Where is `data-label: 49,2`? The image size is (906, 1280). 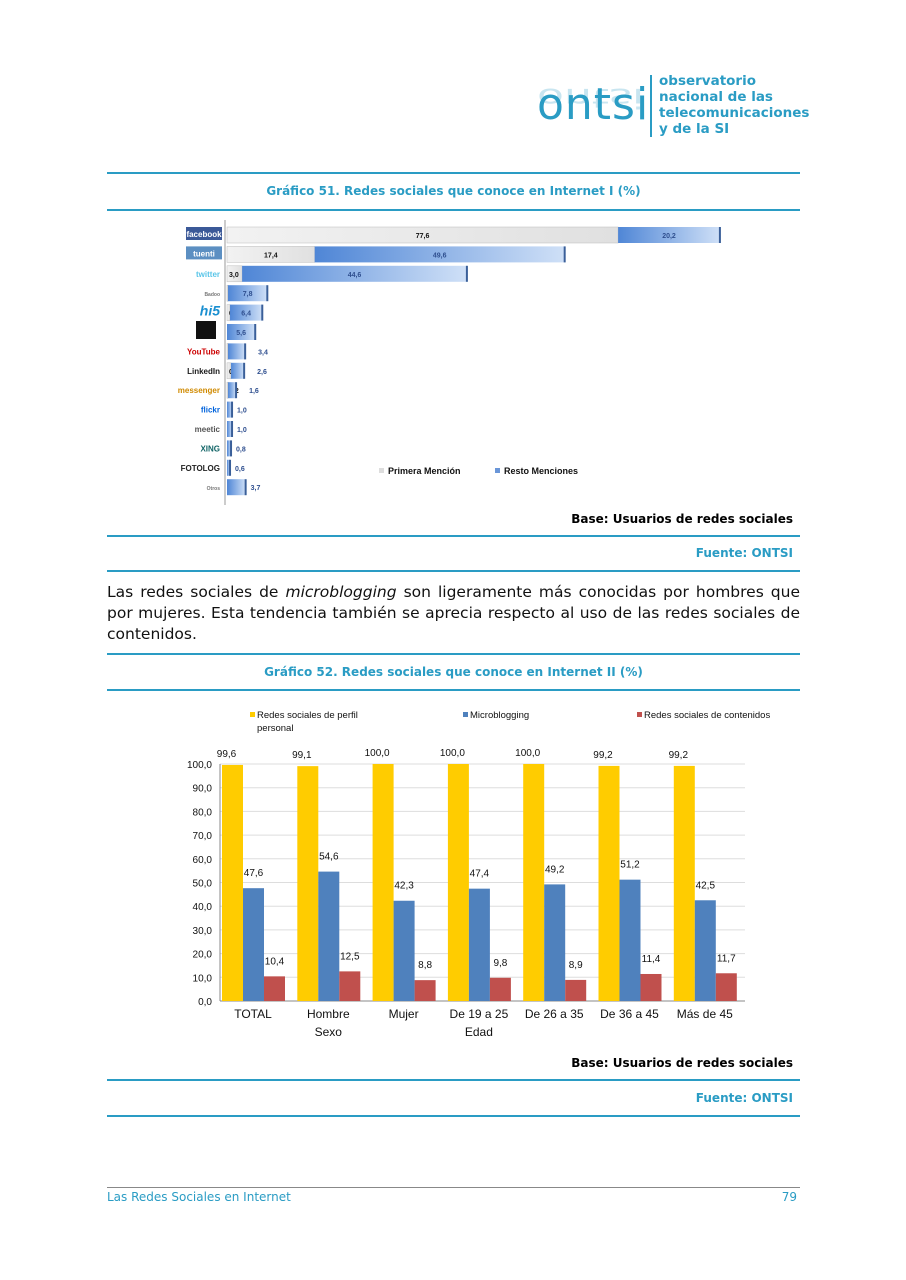 data-label: 49,2 is located at coordinates (555, 869).